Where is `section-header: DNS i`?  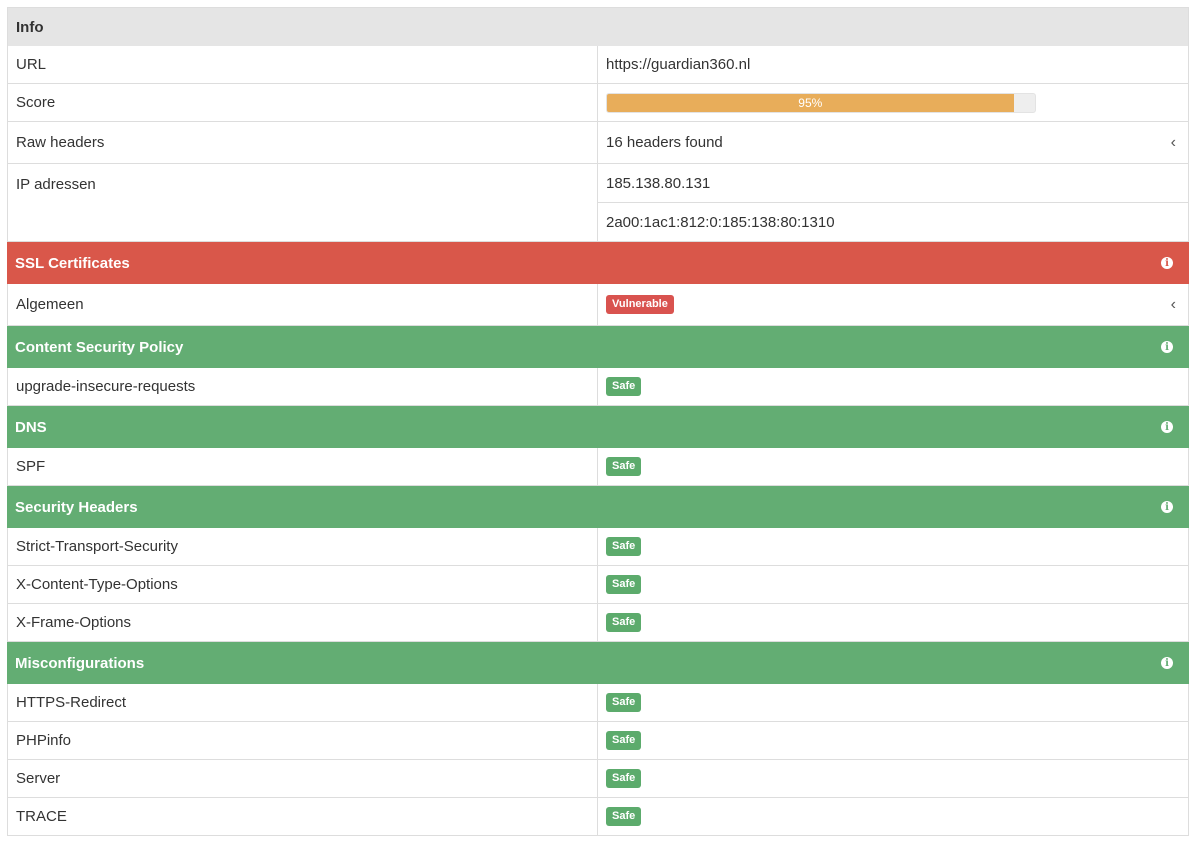
section-header: DNS i is located at coordinates (598, 427).